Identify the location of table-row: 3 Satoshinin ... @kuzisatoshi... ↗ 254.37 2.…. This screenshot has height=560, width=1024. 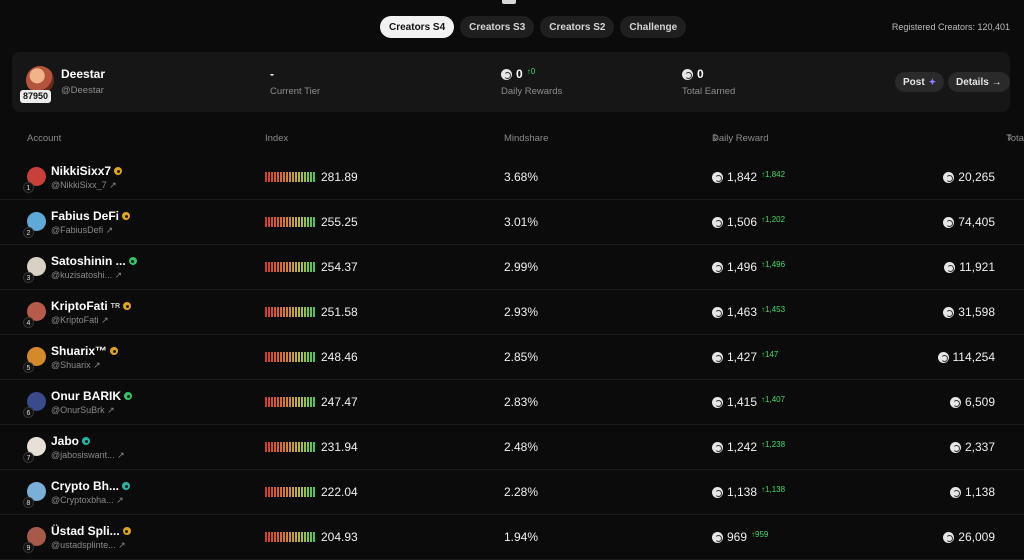
(512, 267).